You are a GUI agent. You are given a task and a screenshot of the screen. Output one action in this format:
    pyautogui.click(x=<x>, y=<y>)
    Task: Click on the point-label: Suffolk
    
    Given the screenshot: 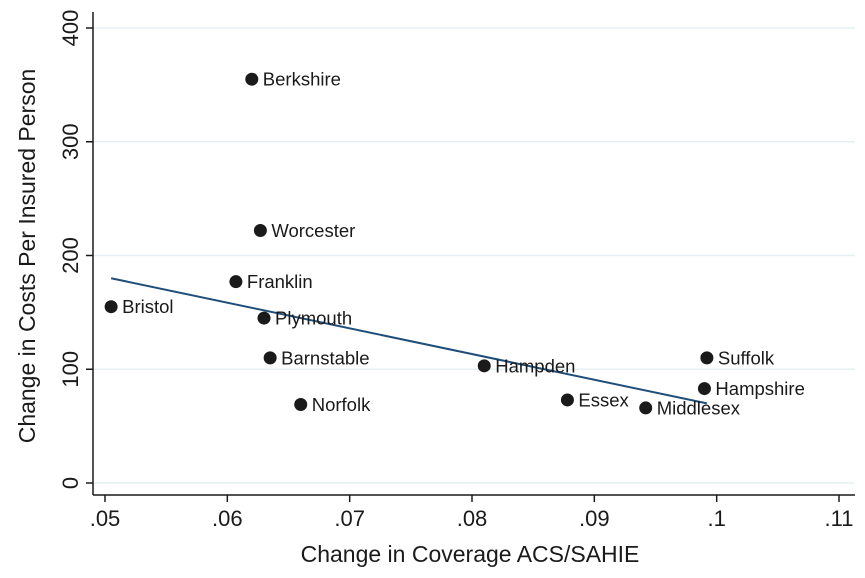 What is the action you would take?
    pyautogui.click(x=746, y=357)
    